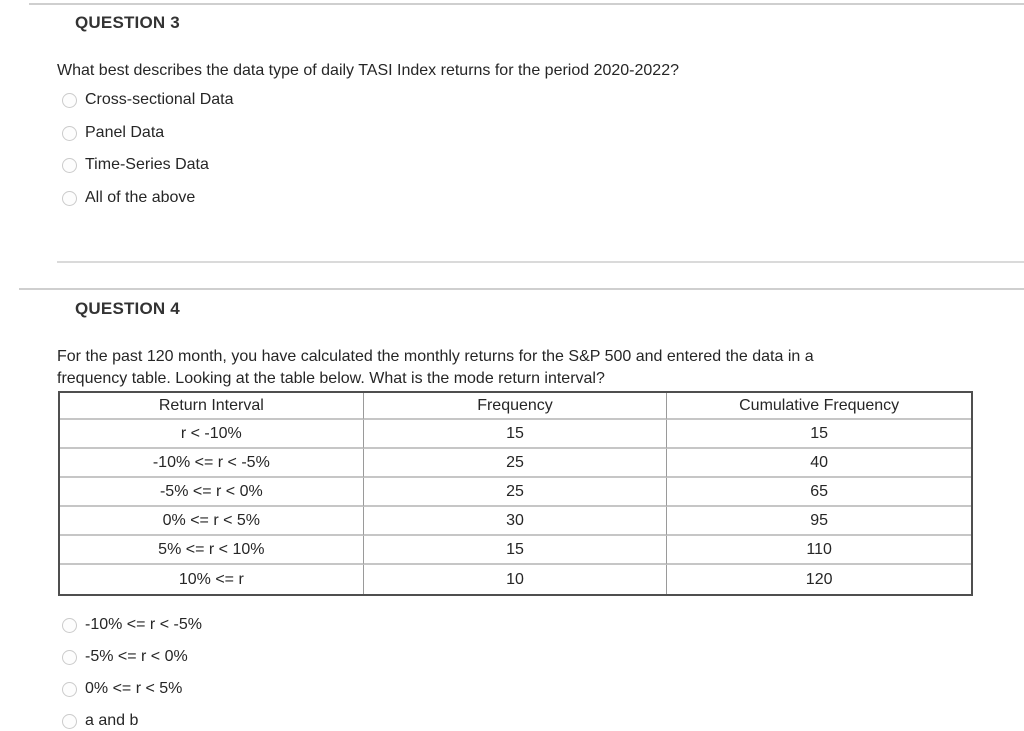  I want to click on option-label: 0% <= r < 5%, so click(134, 688).